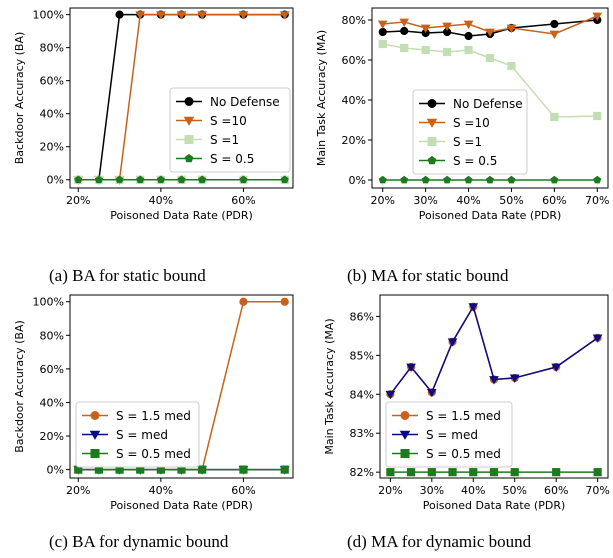 The width and height of the screenshot is (613, 558). I want to click on legend-label: S =10, so click(471, 123).